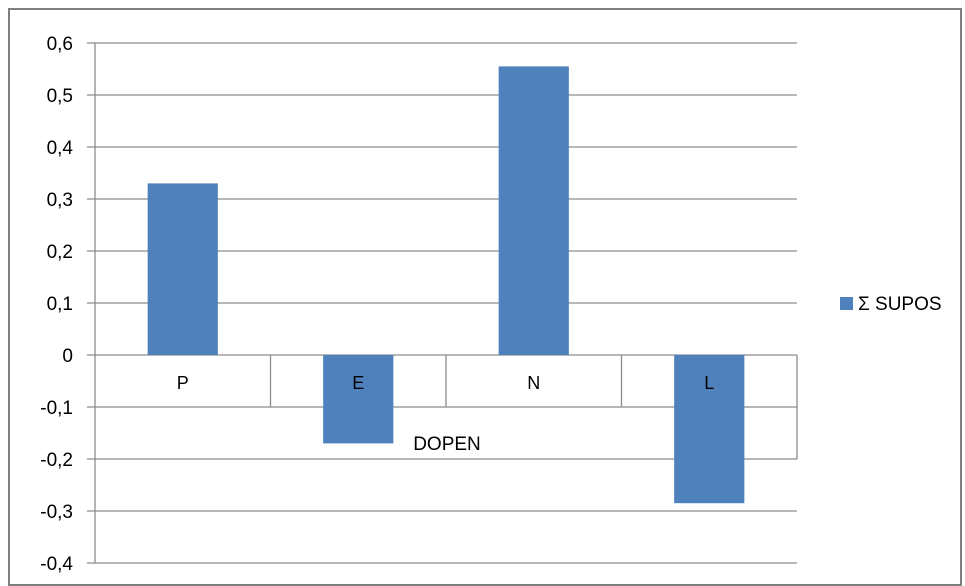  I want to click on y-axis-ticks: 0,6 0,5 0,4 0,3 0,2 0,1 0 -0,1 -0,2 -0,3 -0,4, so click(56, 304).